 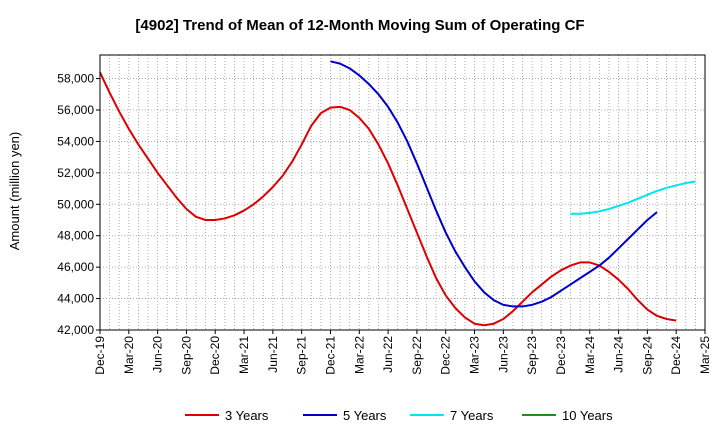 I want to click on y-tick-label: 42,000, so click(x=75, y=330).